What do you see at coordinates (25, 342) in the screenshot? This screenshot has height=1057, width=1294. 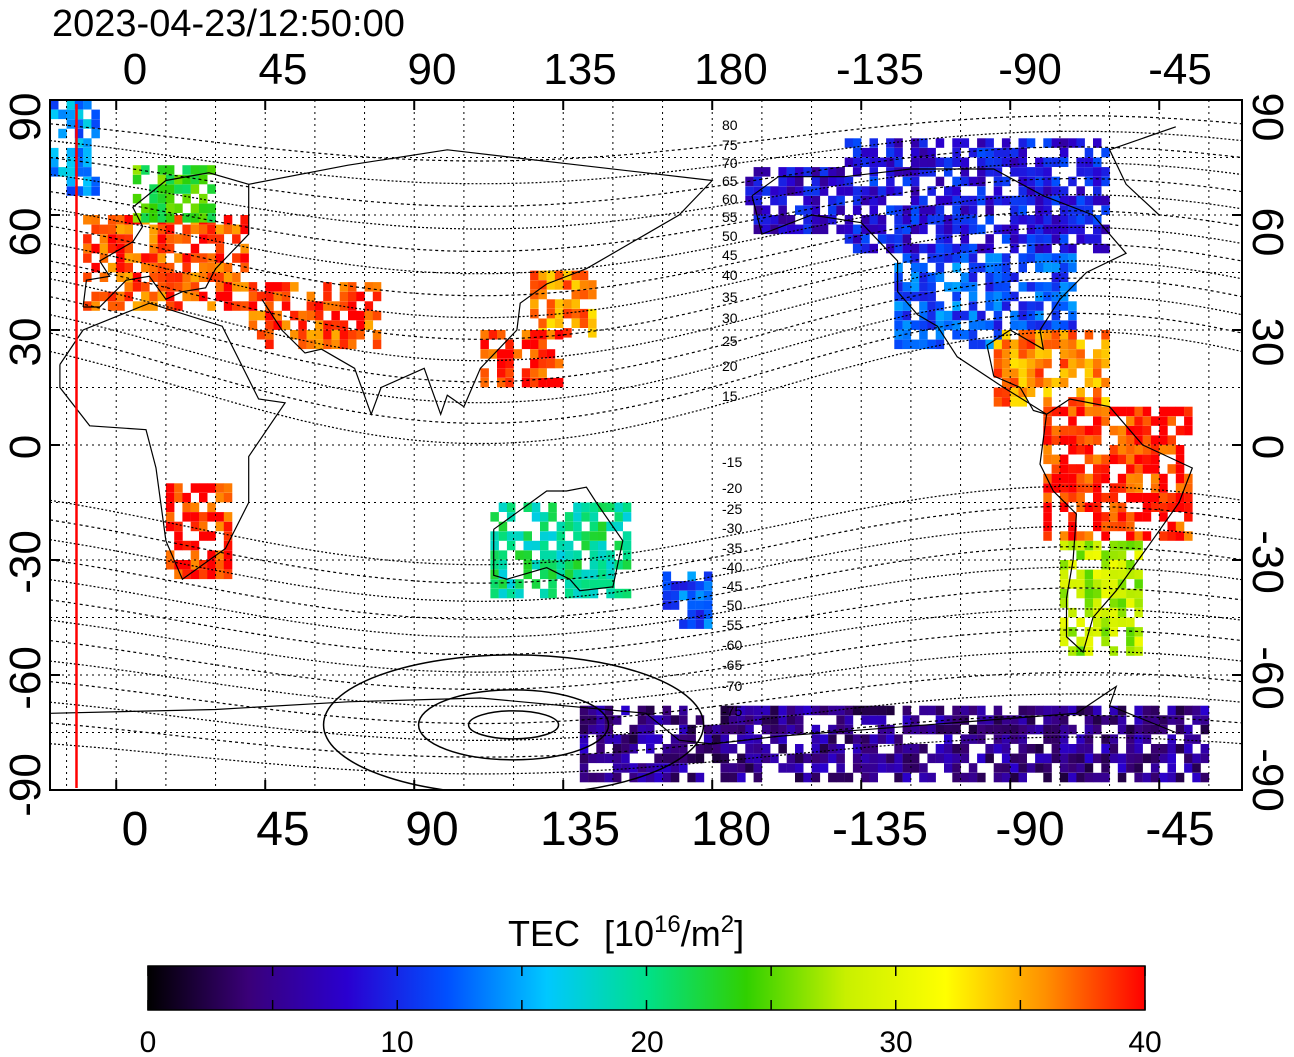 I see `left-lat-label: 30` at bounding box center [25, 342].